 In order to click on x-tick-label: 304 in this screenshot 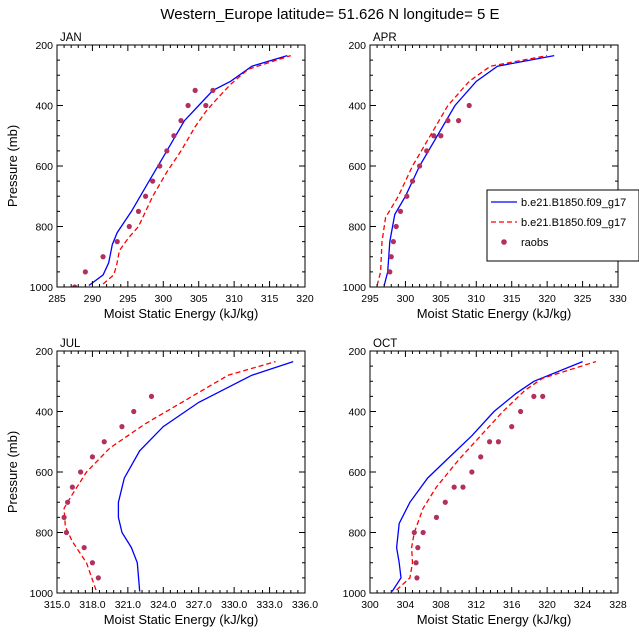, I will do `click(406, 605)`.